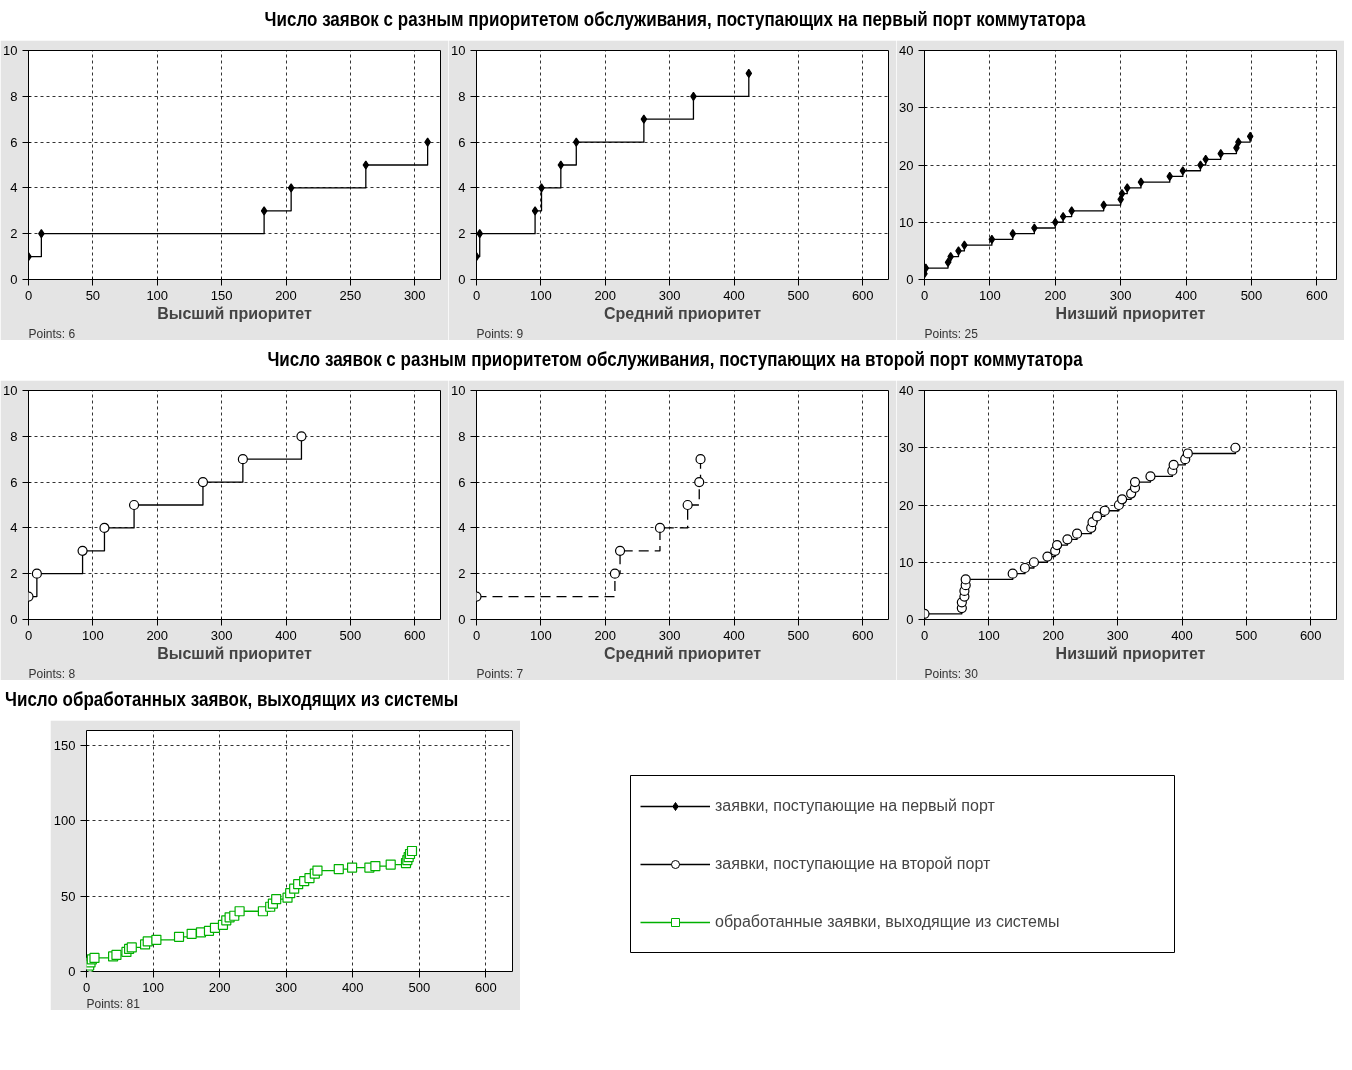 The height and width of the screenshot is (1070, 1352). Describe the element at coordinates (93, 295) in the screenshot. I see `x-tick-label: 50` at that location.